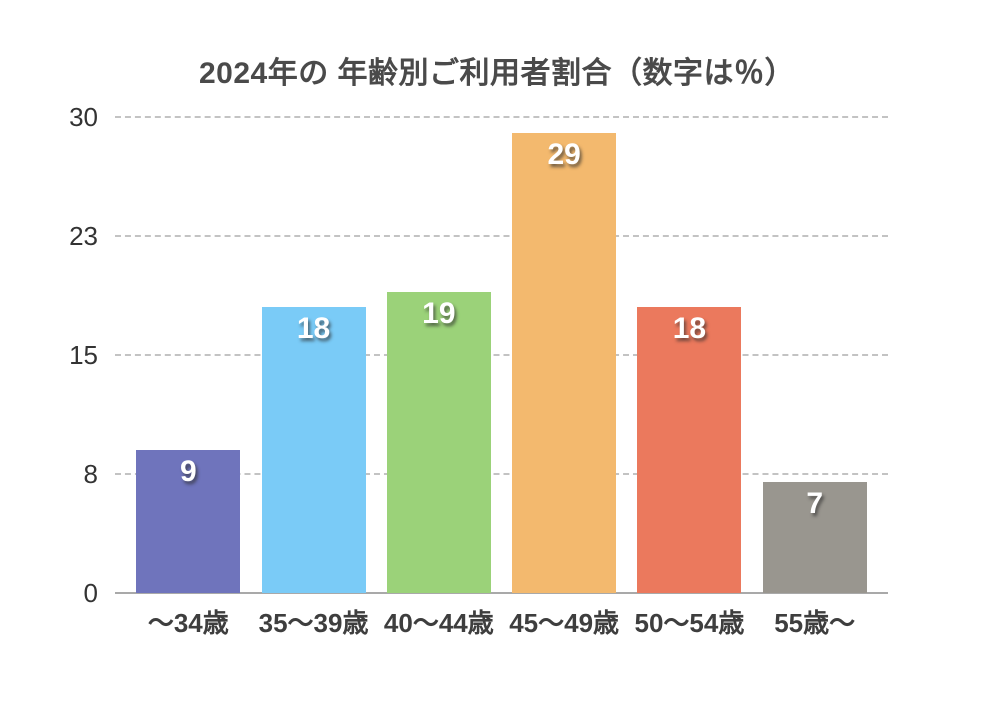  I want to click on bar-50～54歳: 18, so click(689, 450).